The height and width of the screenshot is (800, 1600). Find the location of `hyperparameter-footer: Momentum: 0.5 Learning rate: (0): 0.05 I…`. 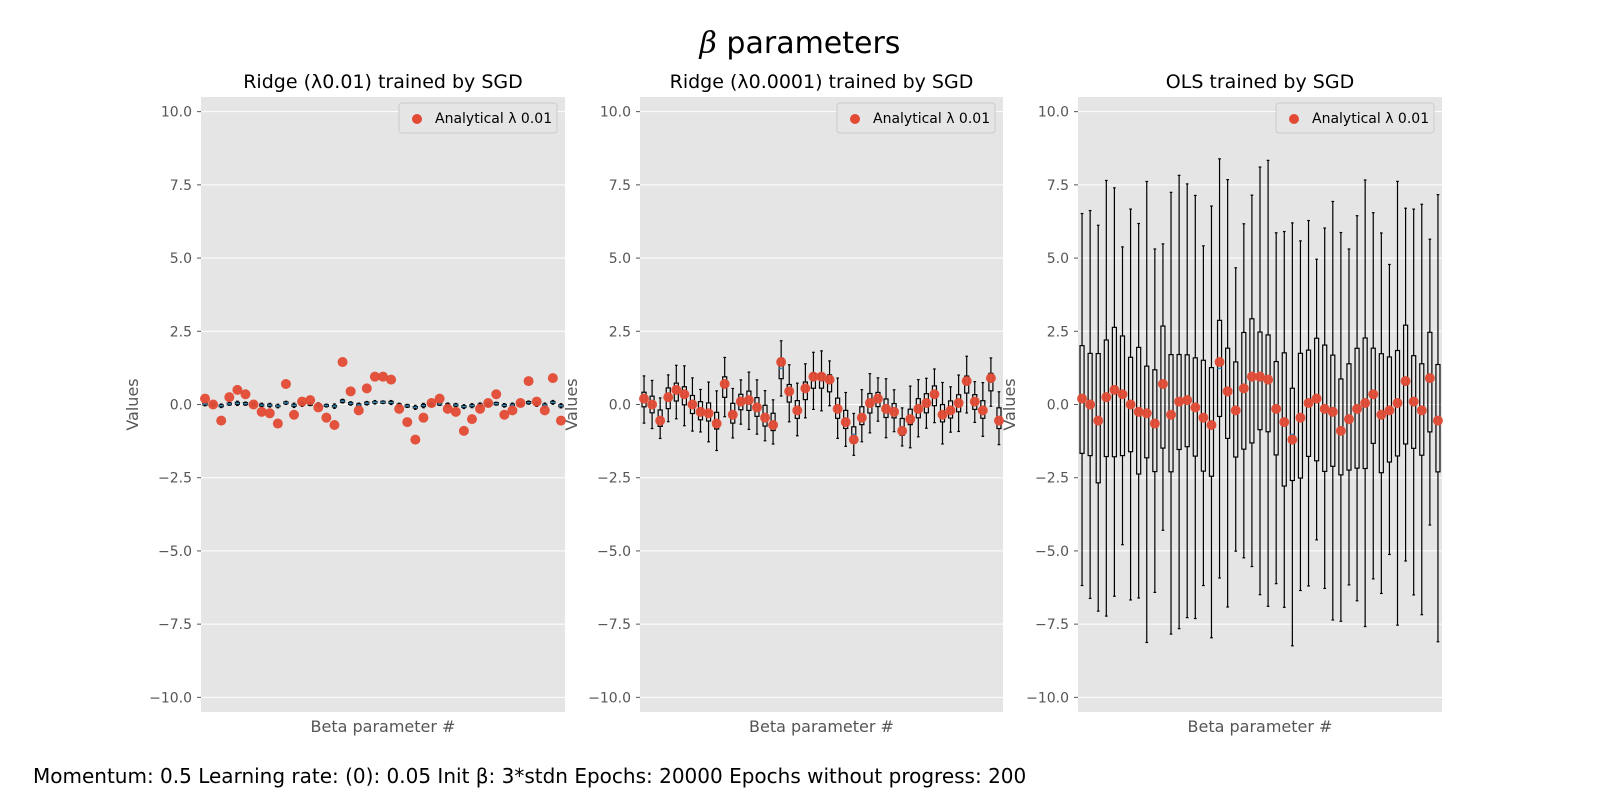

hyperparameter-footer: Momentum: 0.5 Learning rate: (0): 0.05 I… is located at coordinates (530, 776).